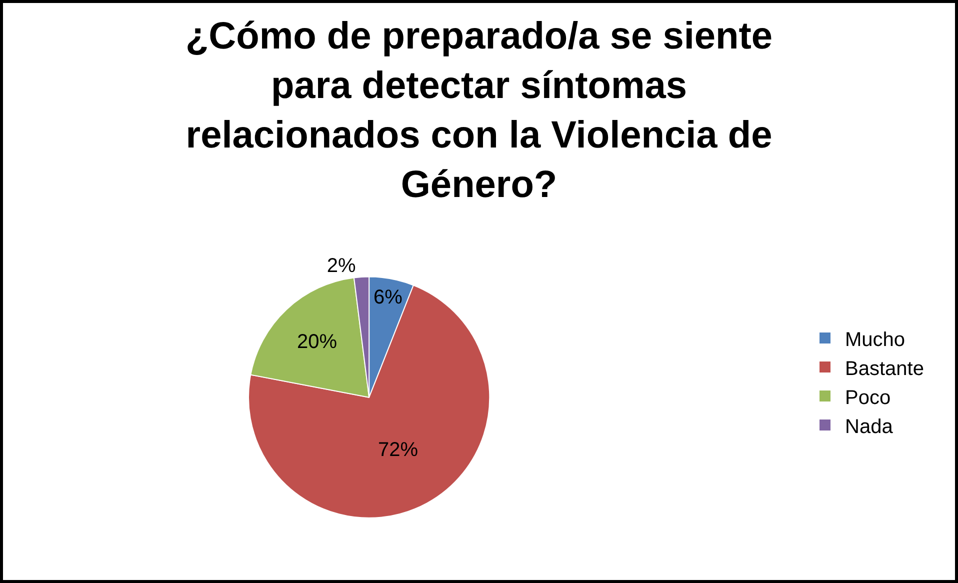  What do you see at coordinates (341, 266) in the screenshot?
I see `data-label: 2%` at bounding box center [341, 266].